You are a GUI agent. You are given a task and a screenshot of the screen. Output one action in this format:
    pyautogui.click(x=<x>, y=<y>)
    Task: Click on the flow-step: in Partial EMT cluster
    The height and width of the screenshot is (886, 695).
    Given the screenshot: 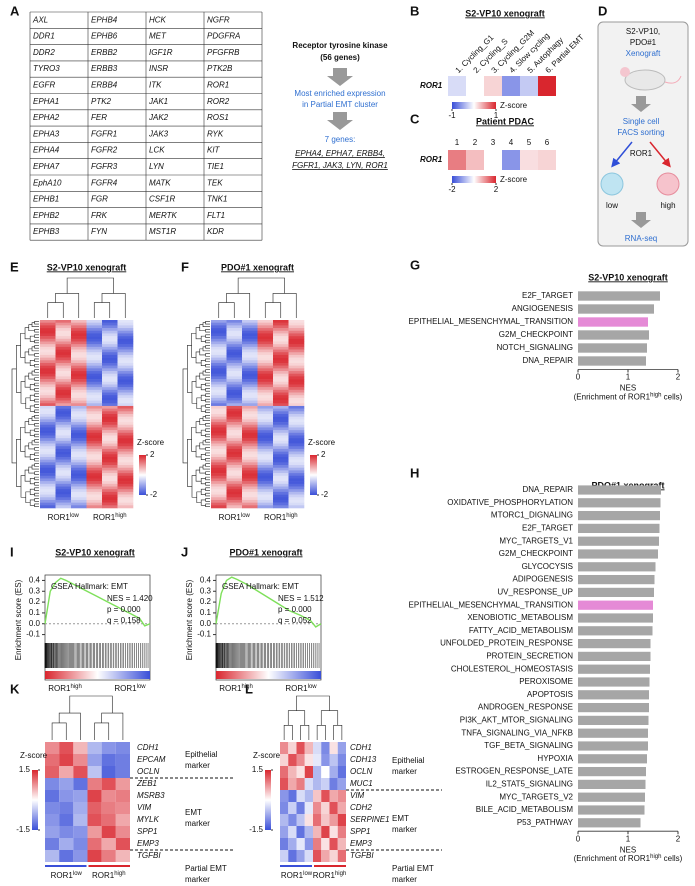 What is the action you would take?
    pyautogui.click(x=340, y=104)
    